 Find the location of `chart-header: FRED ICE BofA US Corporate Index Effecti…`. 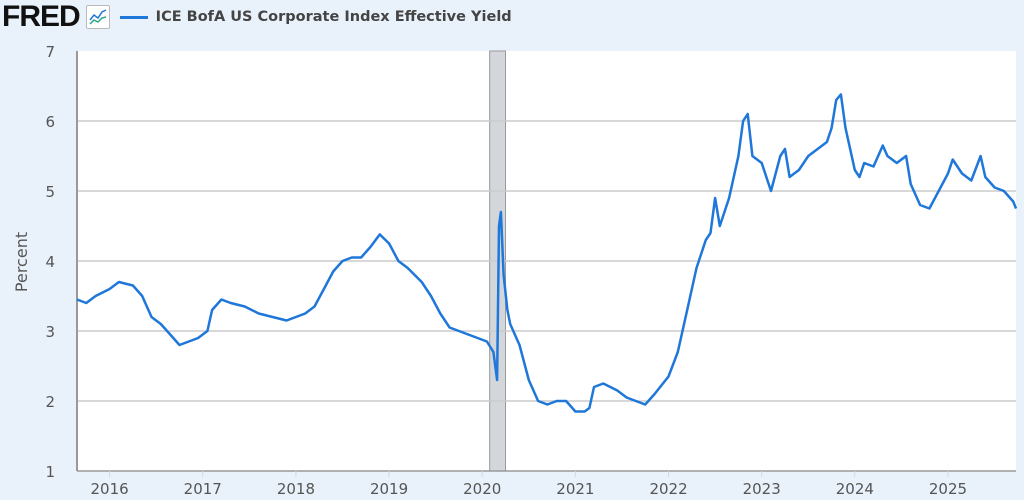

chart-header: FRED ICE BofA US Corporate Index Effecti… is located at coordinates (256, 17).